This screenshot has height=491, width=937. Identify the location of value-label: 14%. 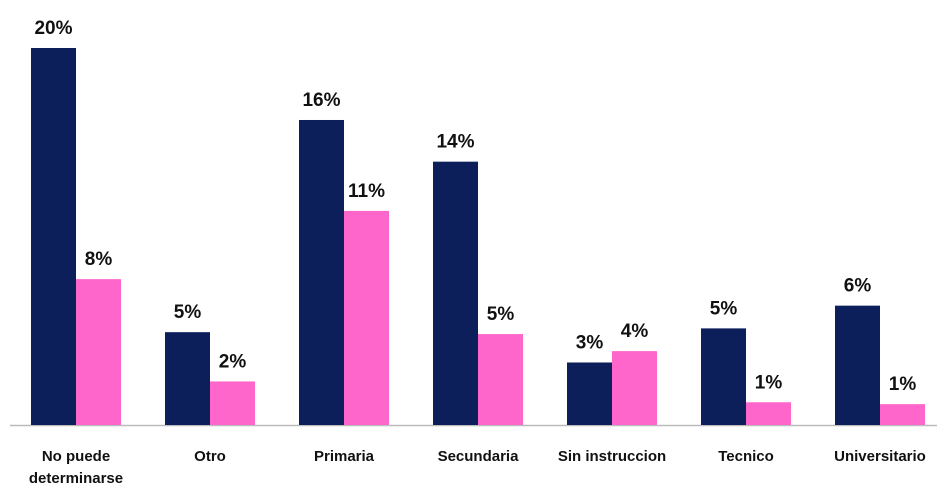
(455, 142).